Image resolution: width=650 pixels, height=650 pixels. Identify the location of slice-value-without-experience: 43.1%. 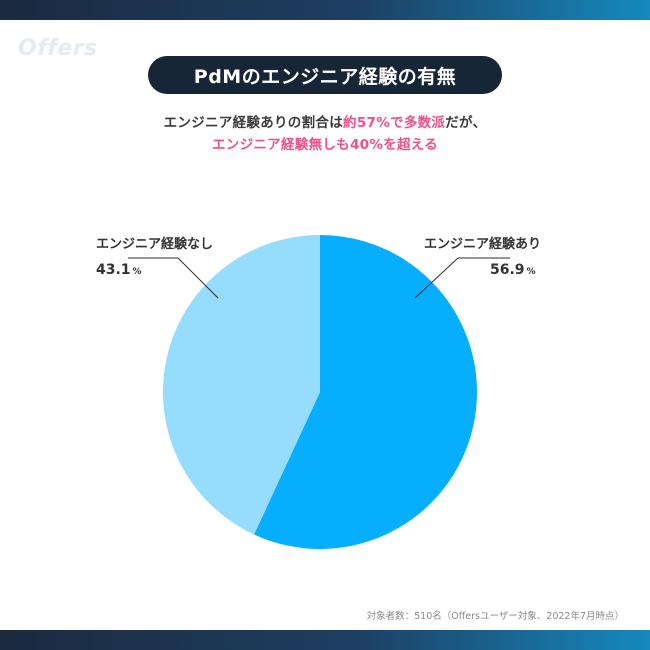
(119, 270).